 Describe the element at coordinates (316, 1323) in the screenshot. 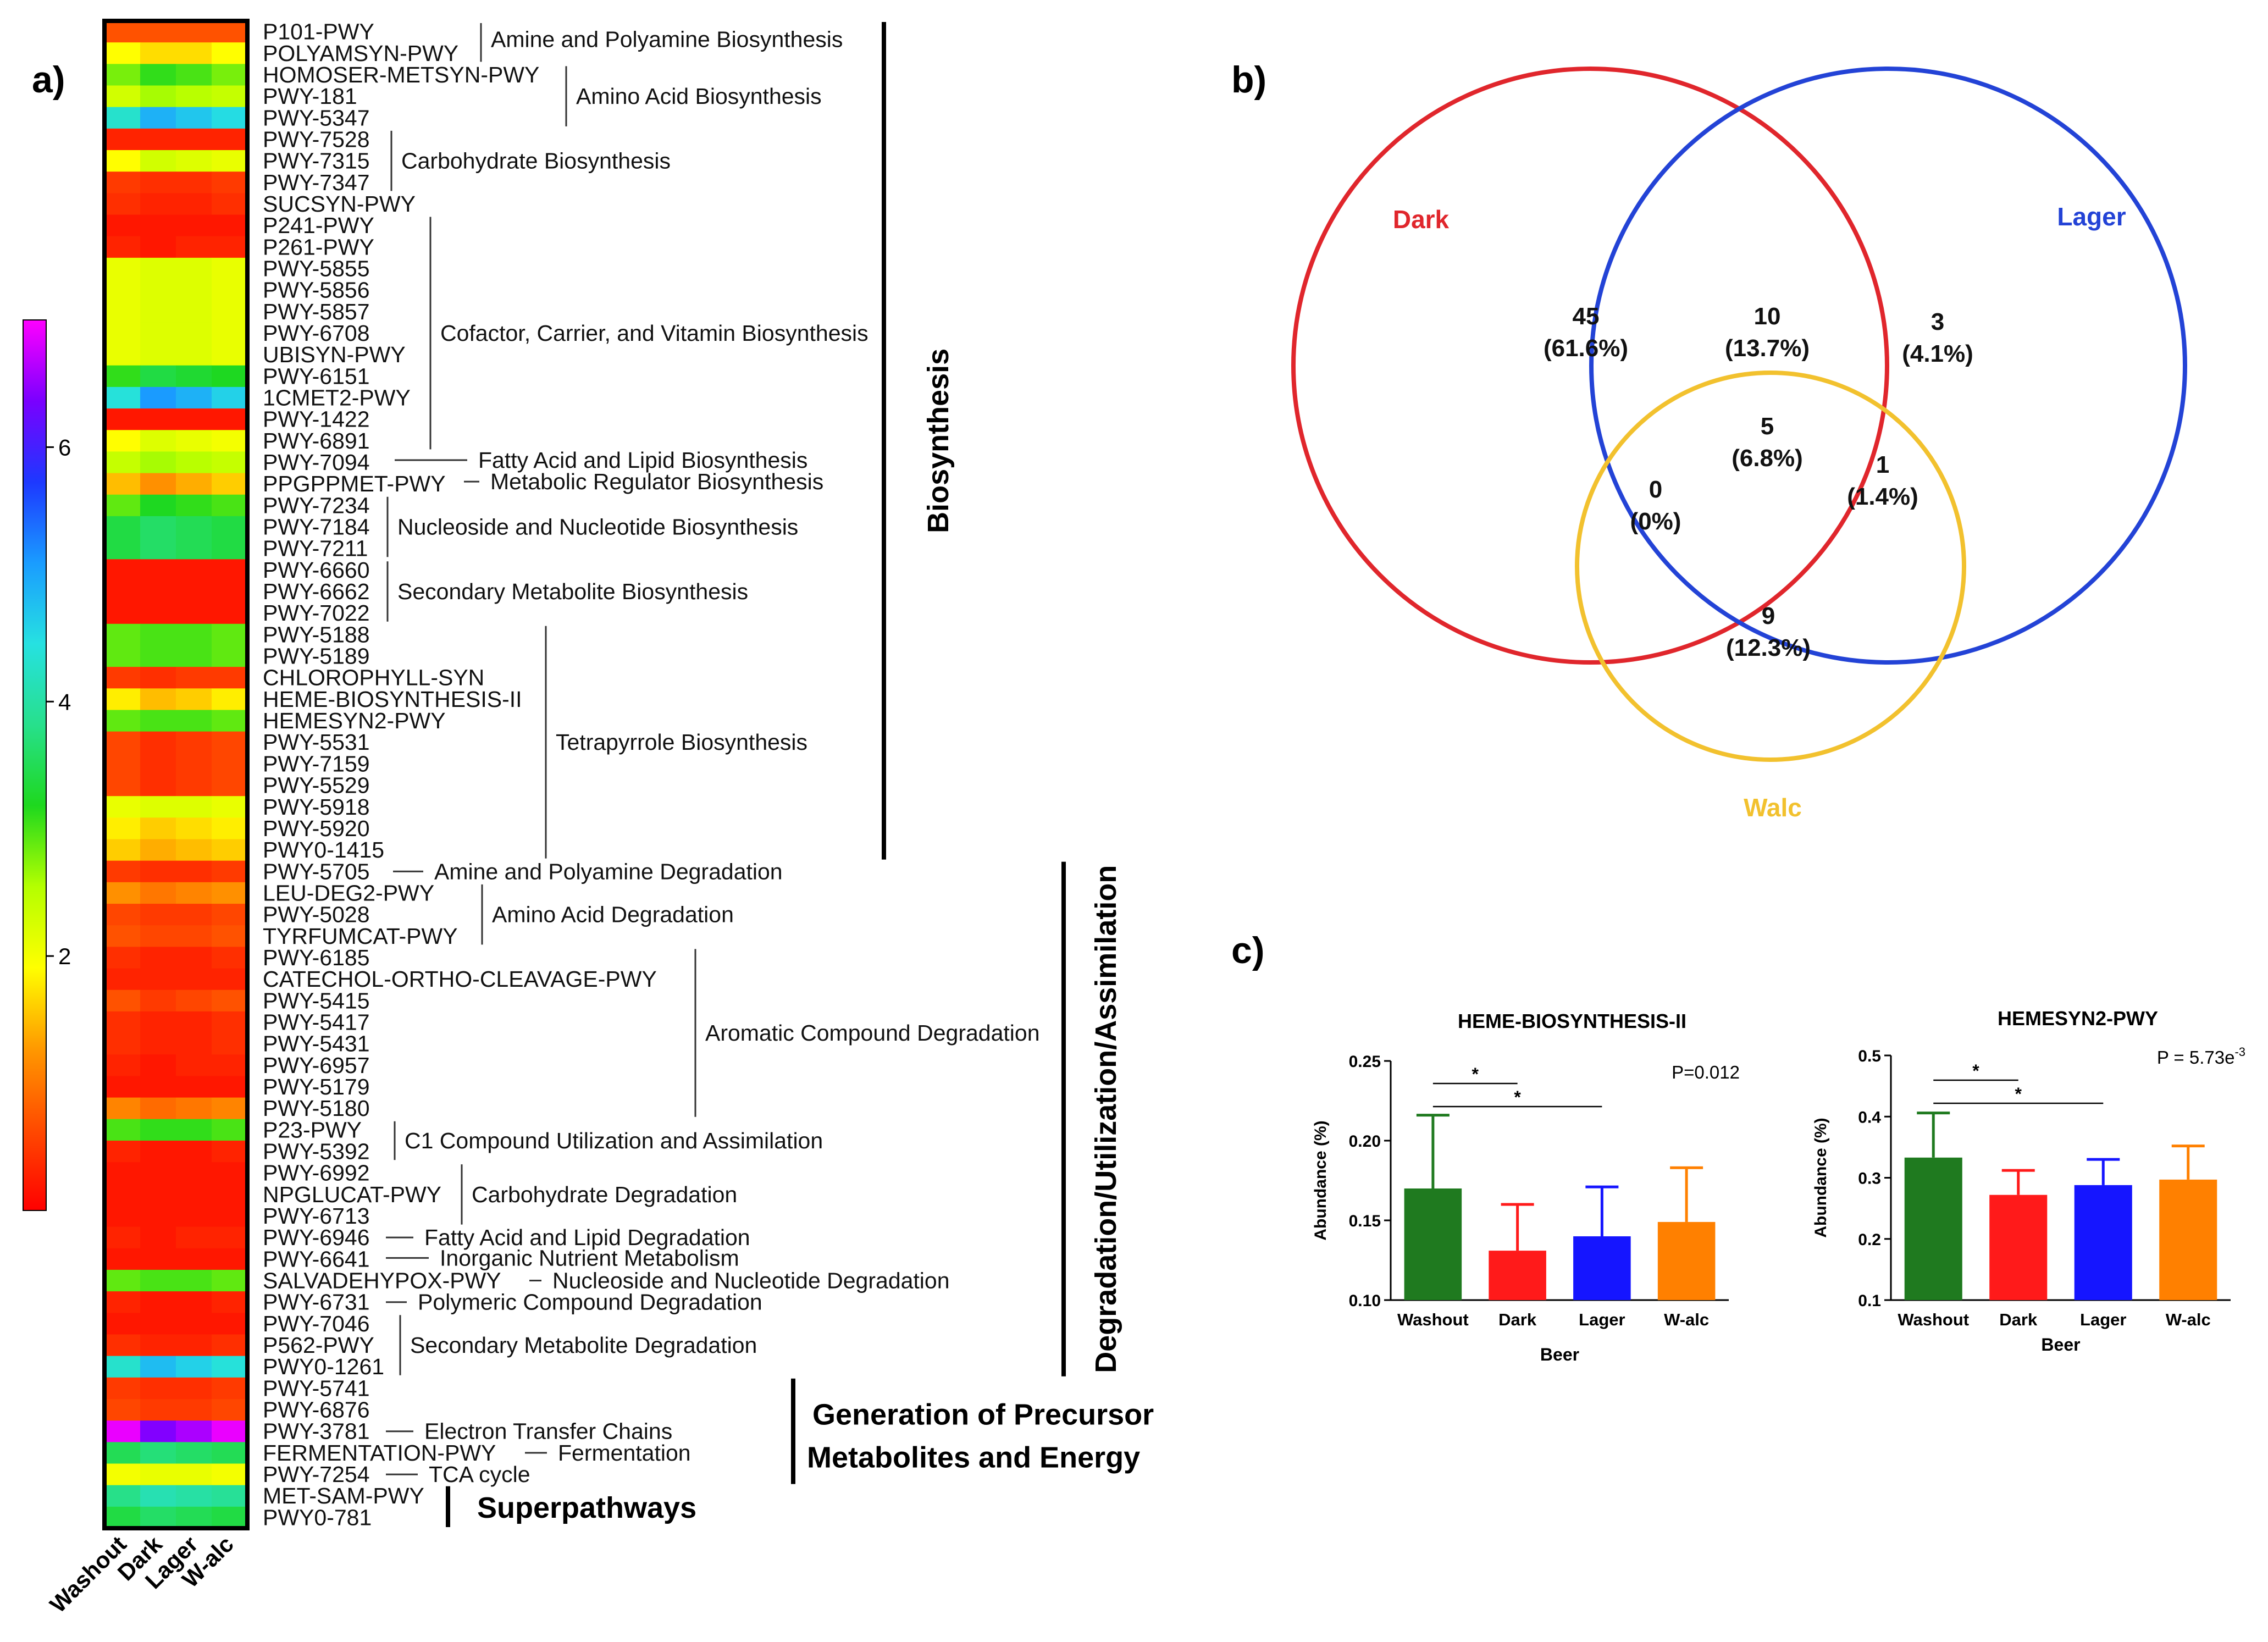

I see `heatmap-row-label: PWY-7046` at that location.